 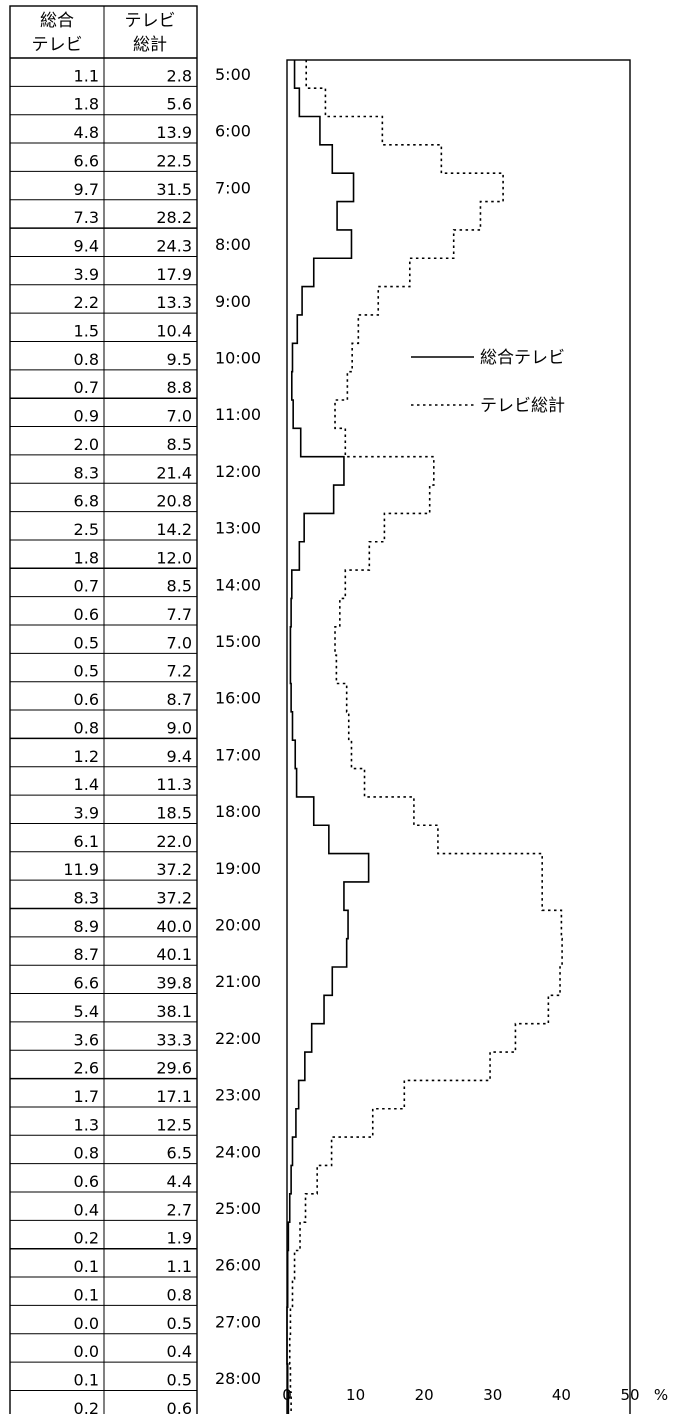 What do you see at coordinates (174, 529) in the screenshot?
I see `table-cell-tv-total: 14.2` at bounding box center [174, 529].